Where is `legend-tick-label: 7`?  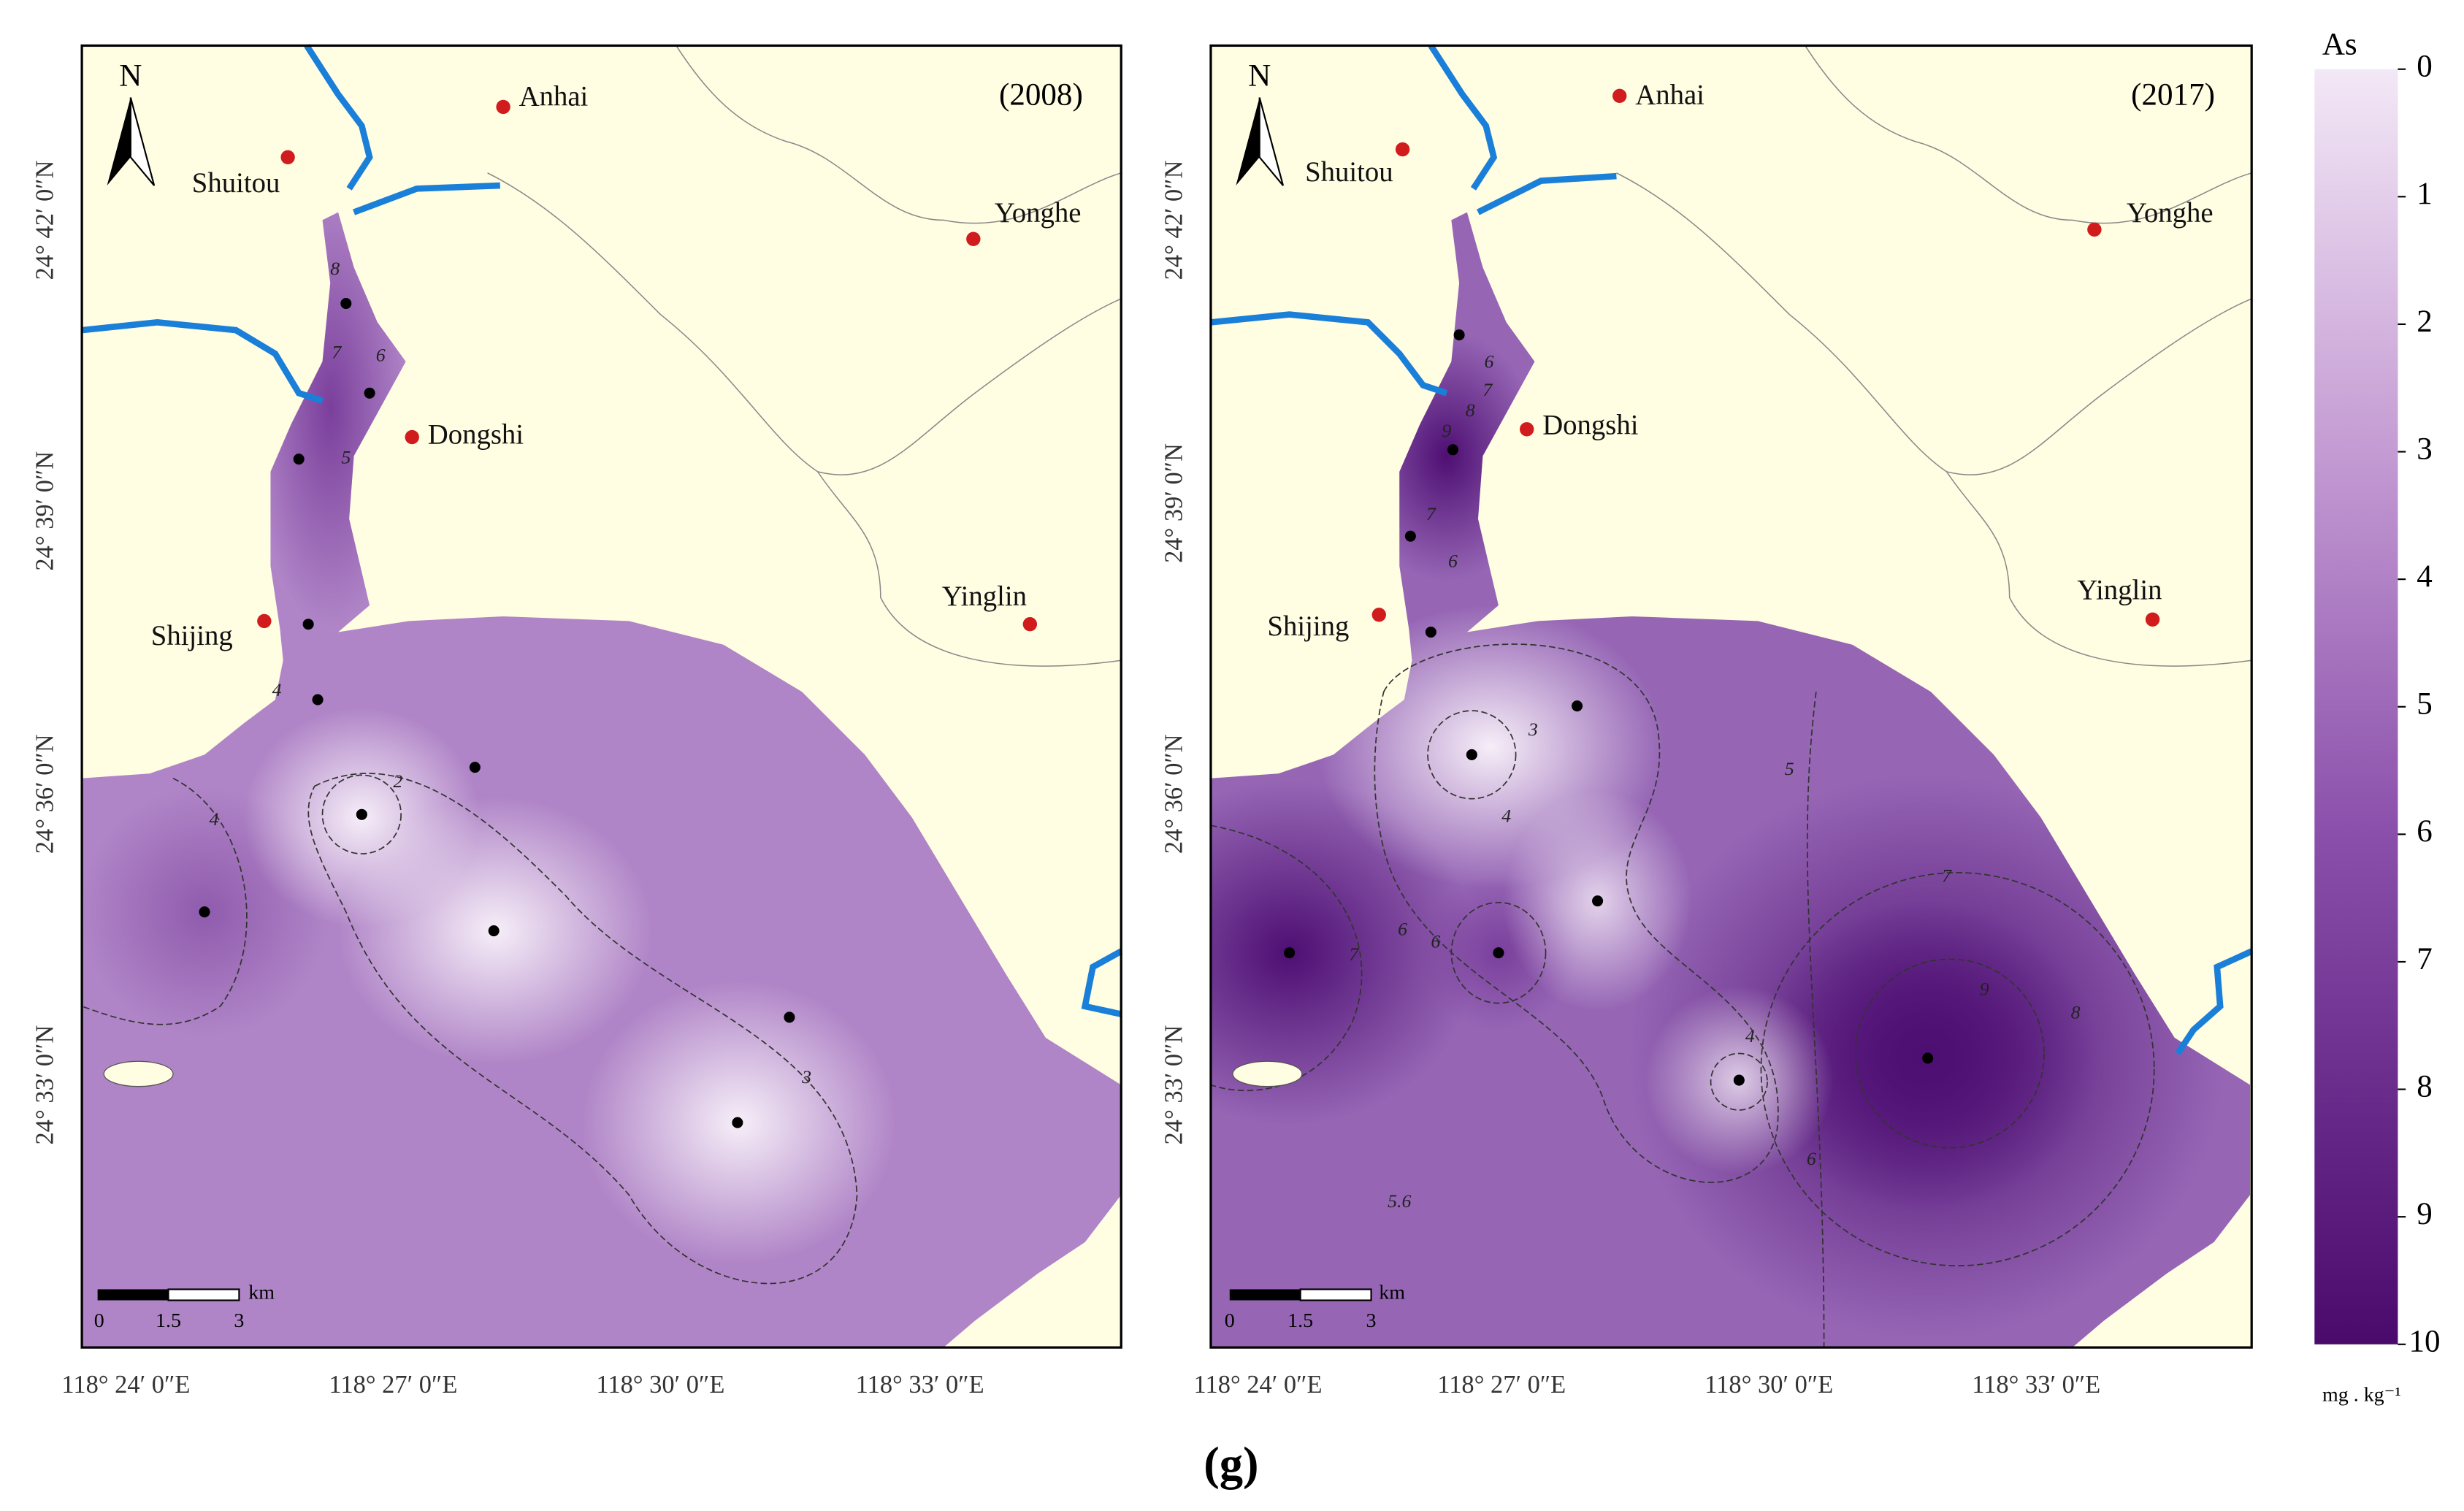 legend-tick-label: 7 is located at coordinates (2425, 959).